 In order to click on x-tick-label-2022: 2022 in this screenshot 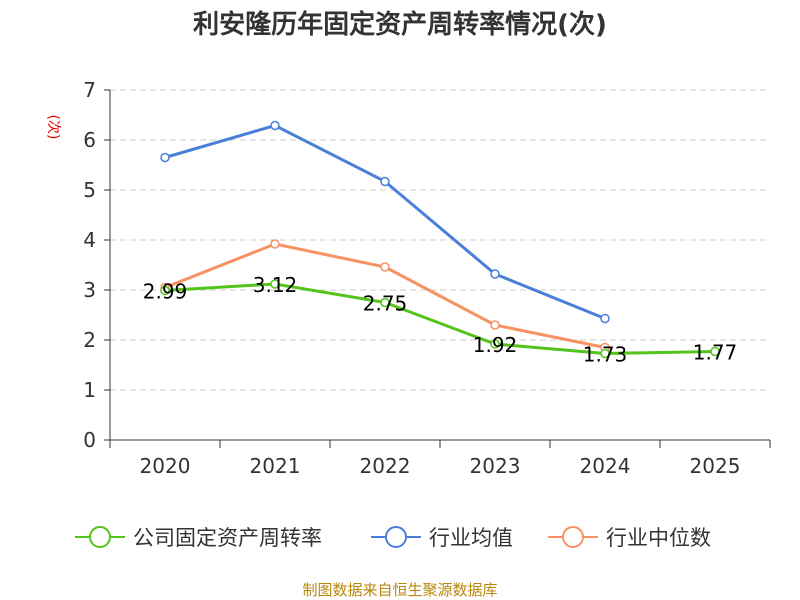, I will do `click(385, 466)`.